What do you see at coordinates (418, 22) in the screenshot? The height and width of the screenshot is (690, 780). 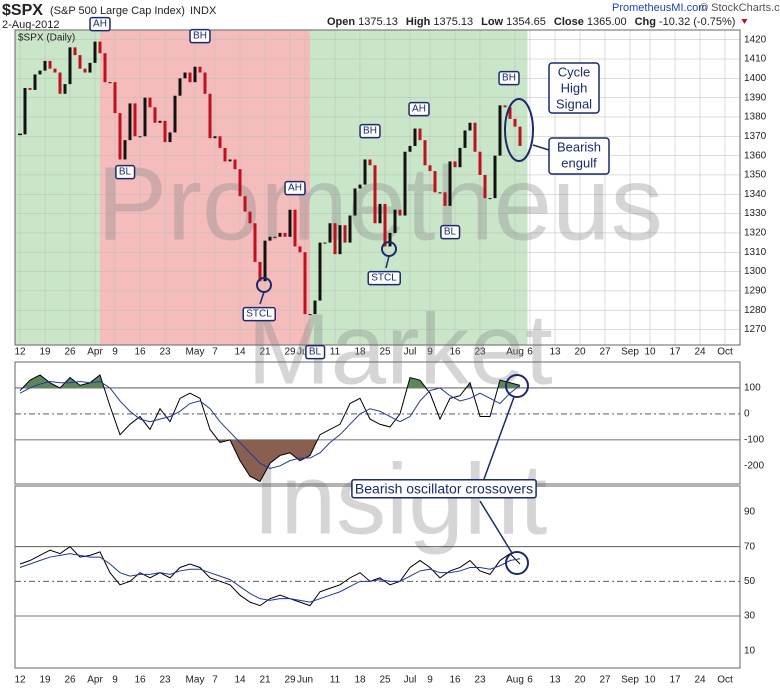 I see `quote-label: High` at bounding box center [418, 22].